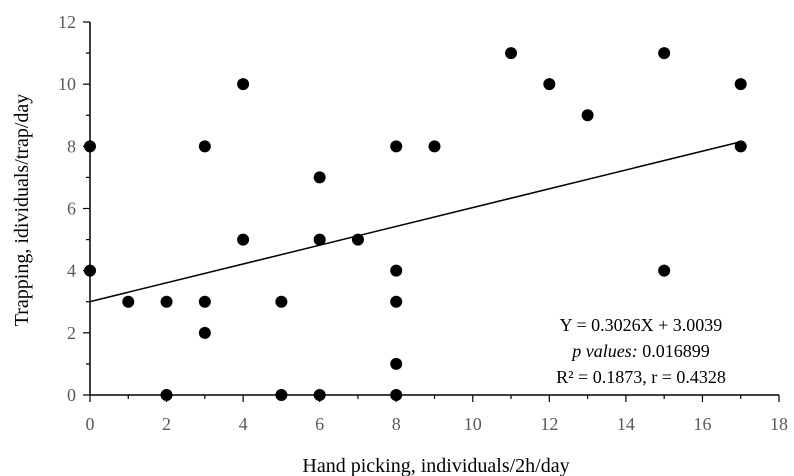 The image size is (794, 476). What do you see at coordinates (22, 210) in the screenshot?
I see `y-axis-title: Trapping, idividuals/trap/day` at bounding box center [22, 210].